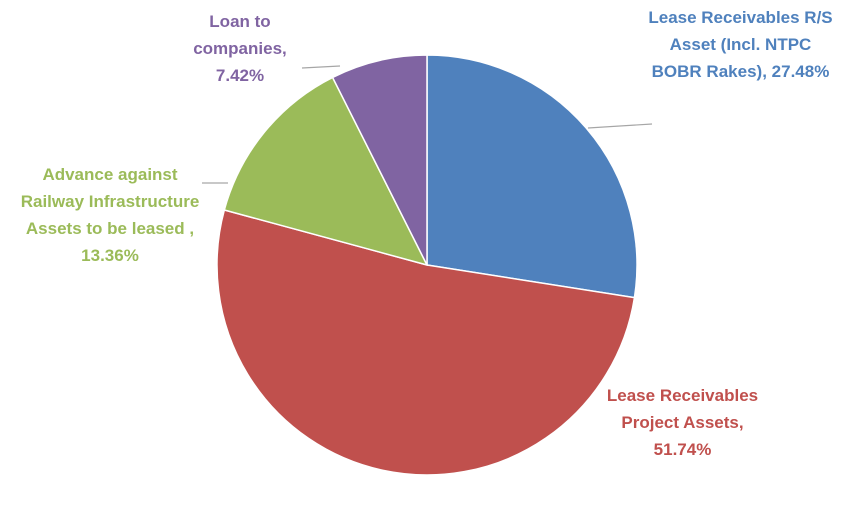 This screenshot has width=847, height=506. Describe the element at coordinates (240, 35) in the screenshot. I see `label-category: Loan to companies,` at that location.